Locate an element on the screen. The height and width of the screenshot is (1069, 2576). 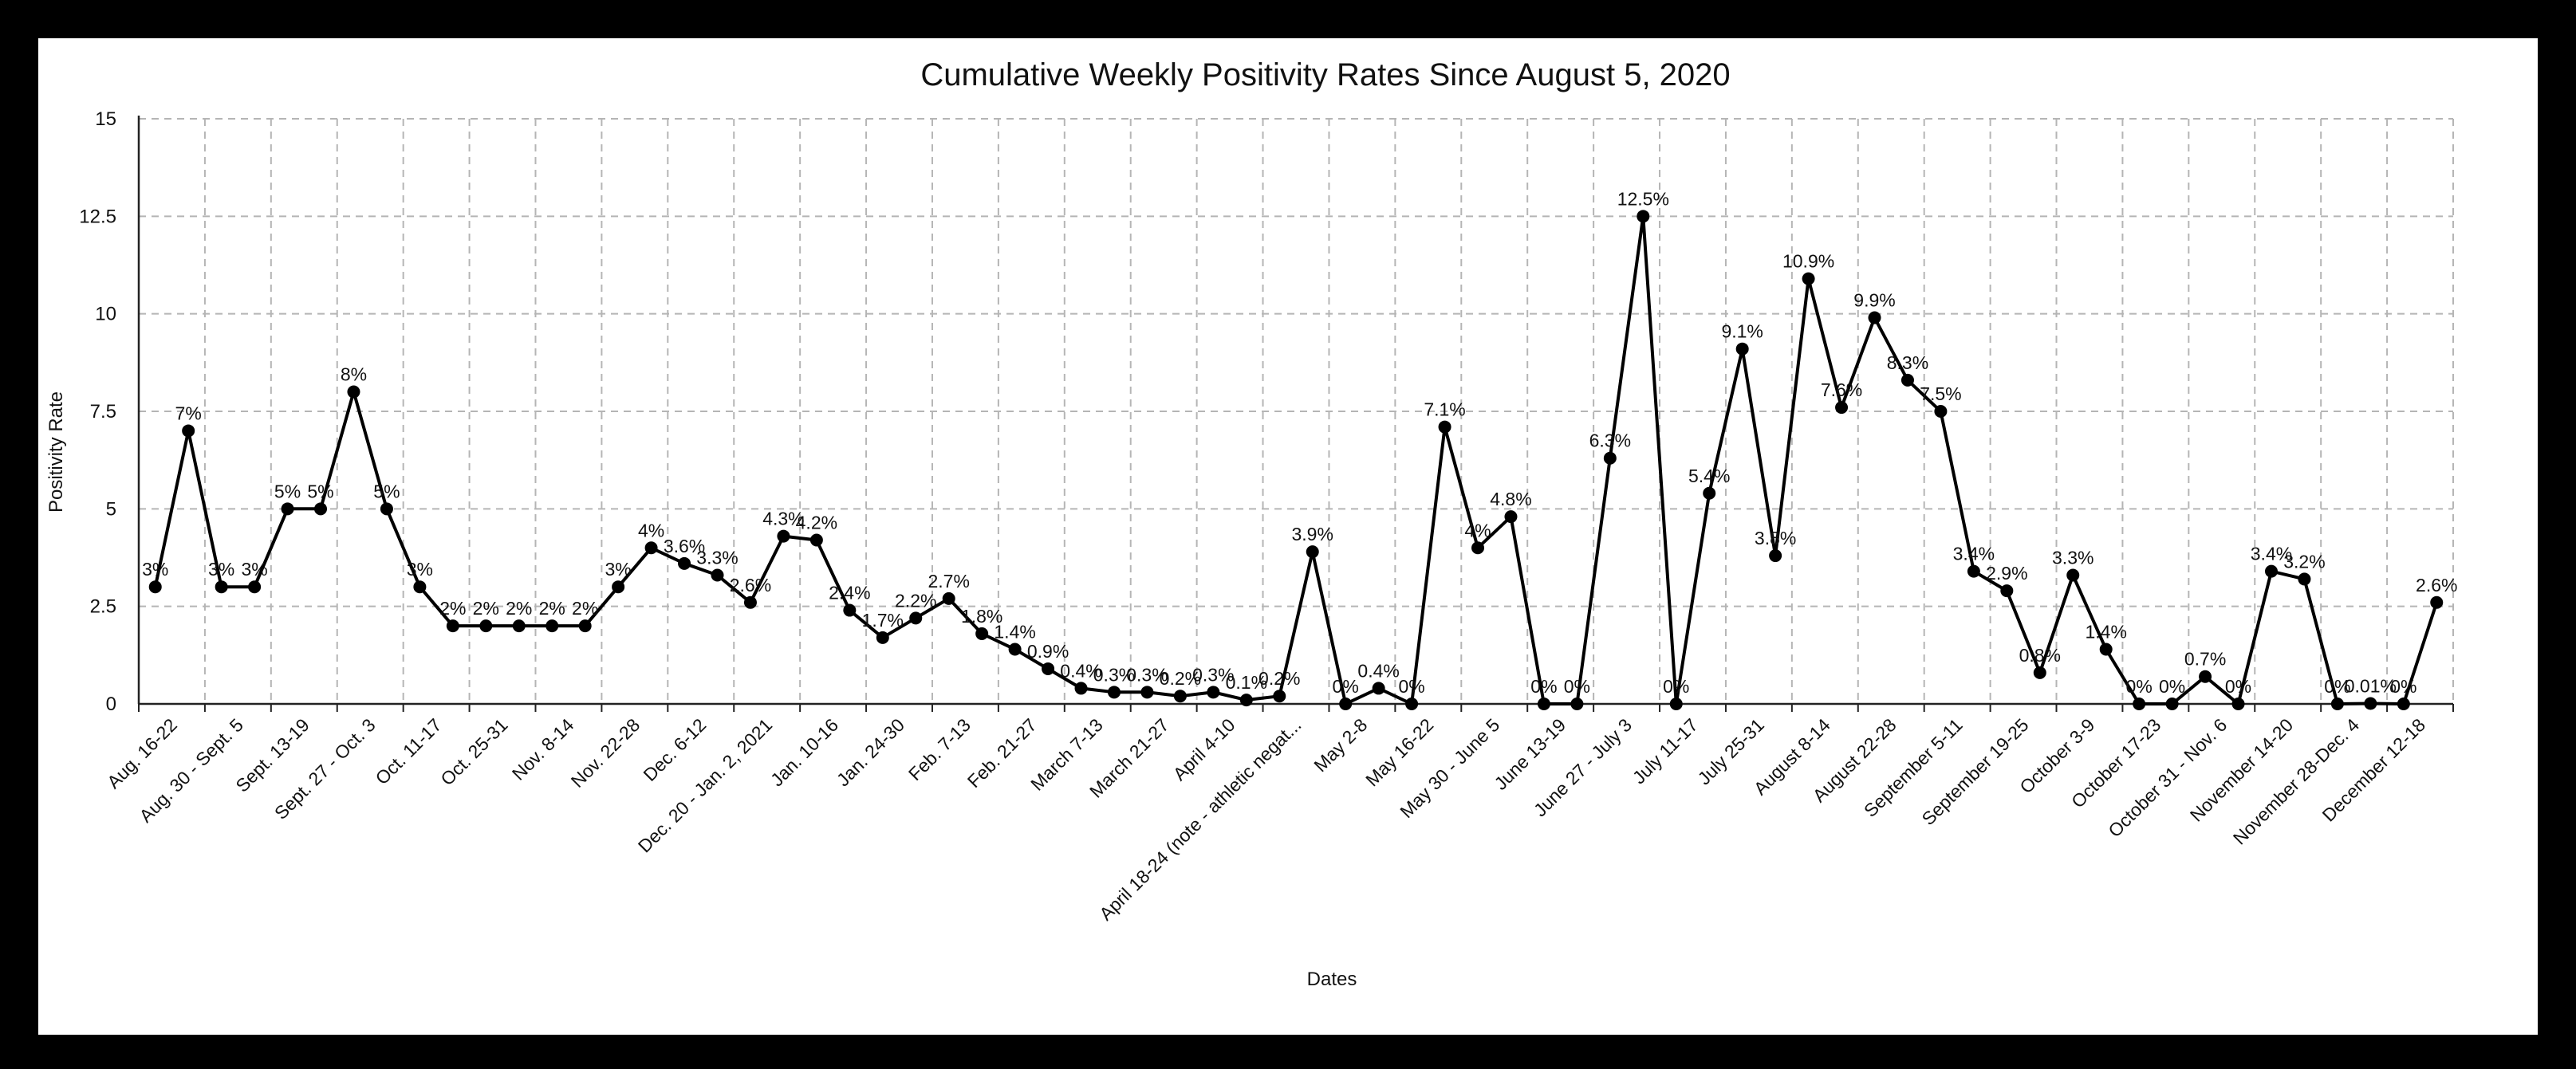
data-label: 1.7% is located at coordinates (883, 620).